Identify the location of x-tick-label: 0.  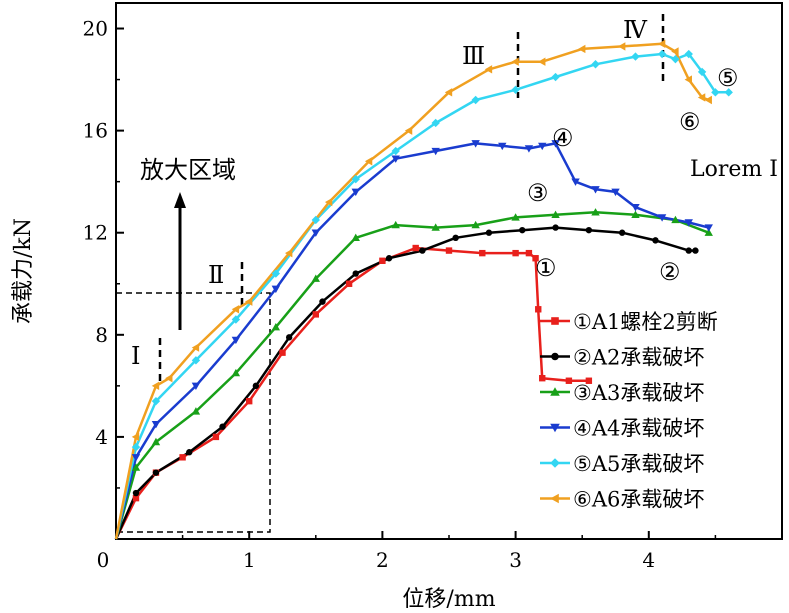
(103, 560).